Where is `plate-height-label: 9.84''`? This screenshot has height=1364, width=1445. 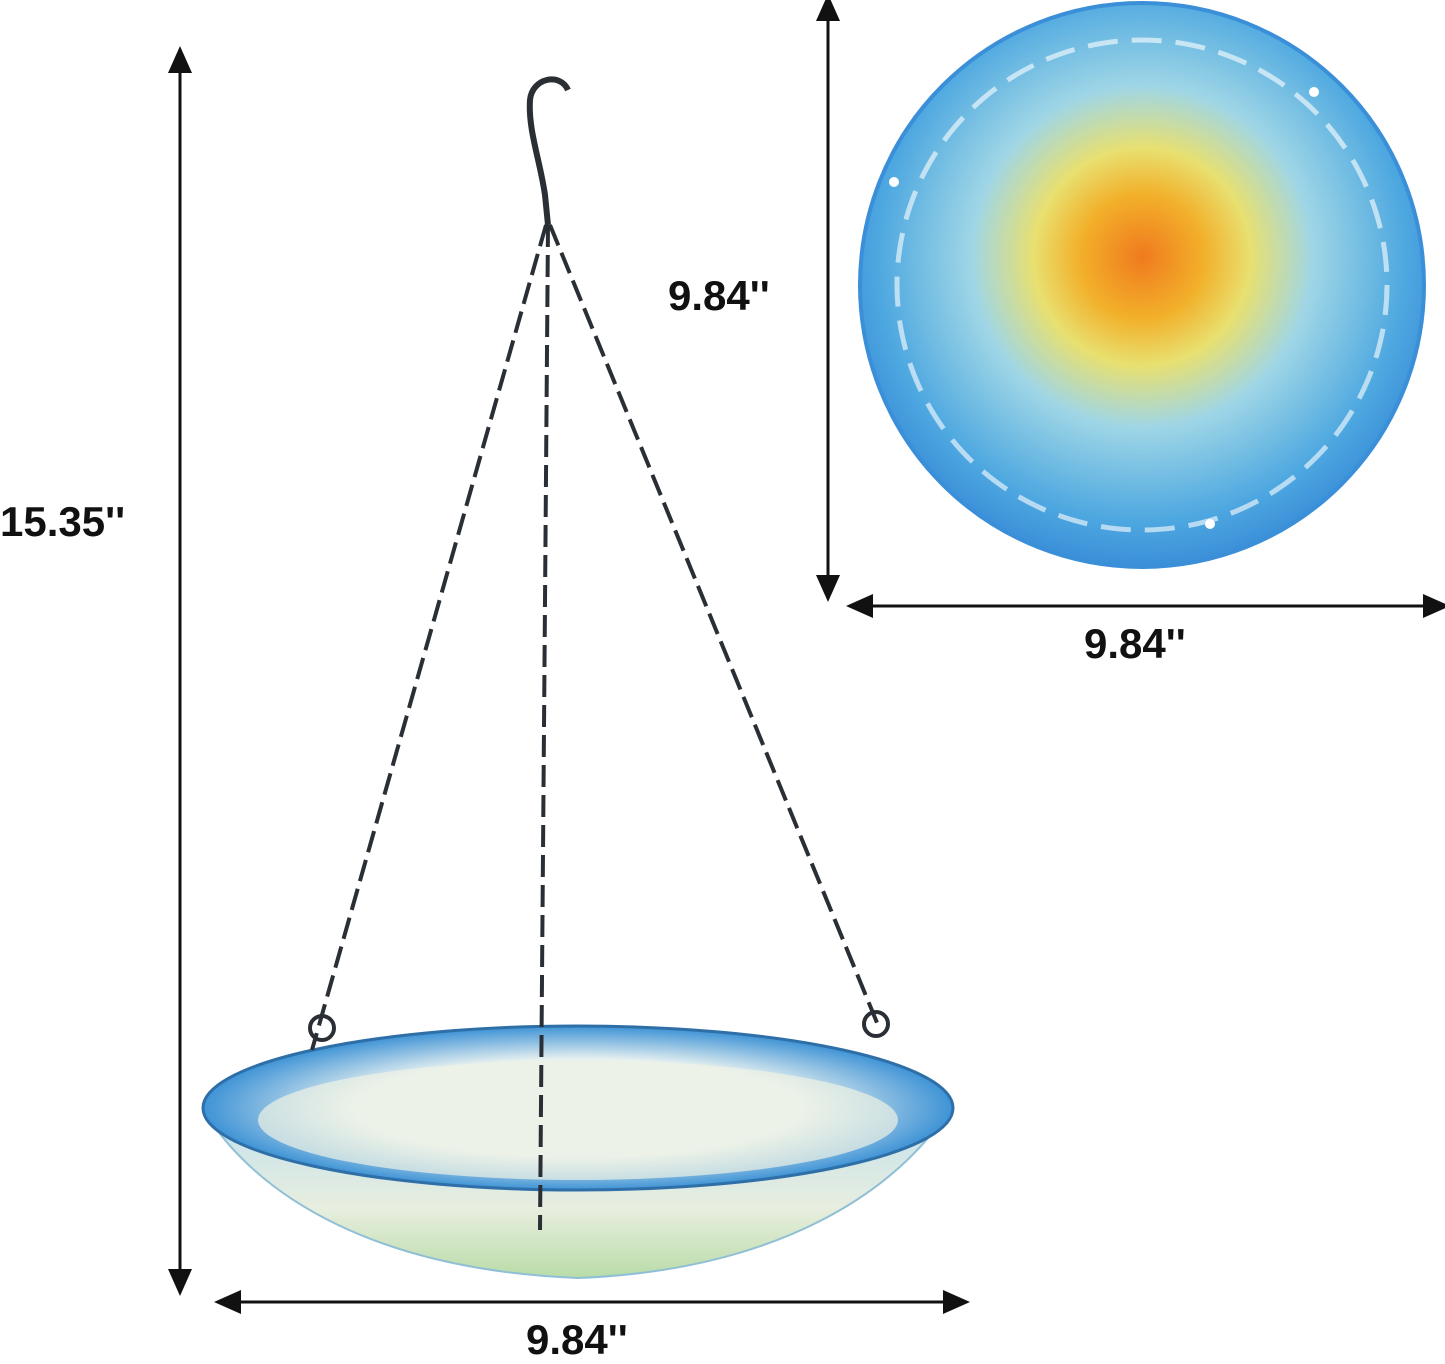
plate-height-label: 9.84'' is located at coordinates (719, 295).